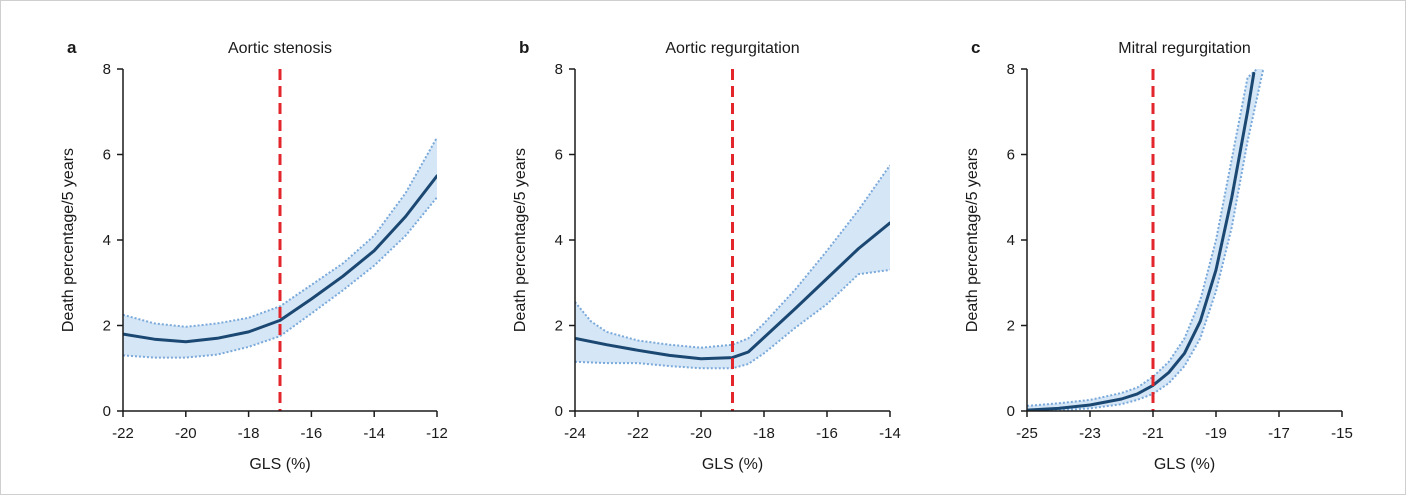  Describe the element at coordinates (732, 48) in the screenshot. I see `panel-title: Aortic regurgitation` at that location.